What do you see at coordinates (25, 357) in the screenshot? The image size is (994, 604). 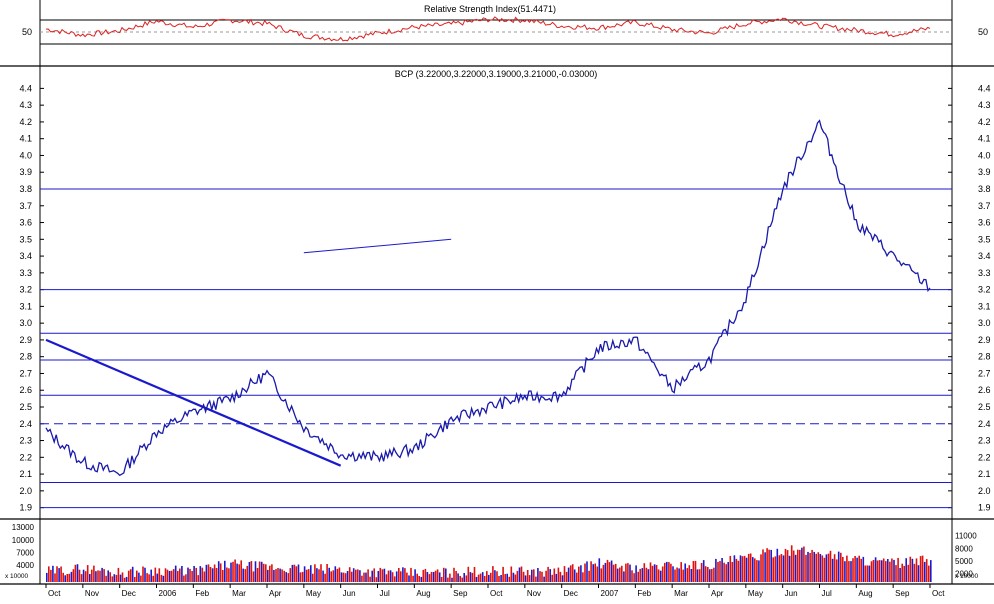 I see `price-tick-label: 2.8` at bounding box center [25, 357].